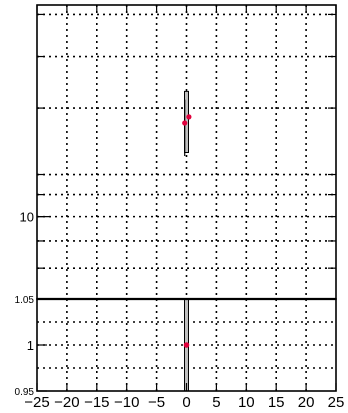 The height and width of the screenshot is (413, 348). I want to click on x-tick-label: 25, so click(336, 402).